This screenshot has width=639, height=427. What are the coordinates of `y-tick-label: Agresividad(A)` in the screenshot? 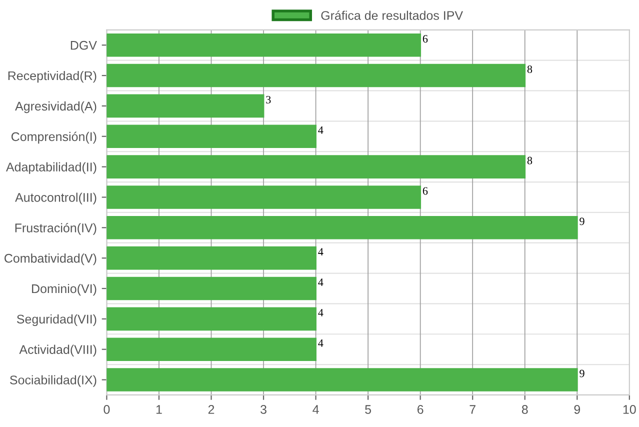 It's located at (55, 107).